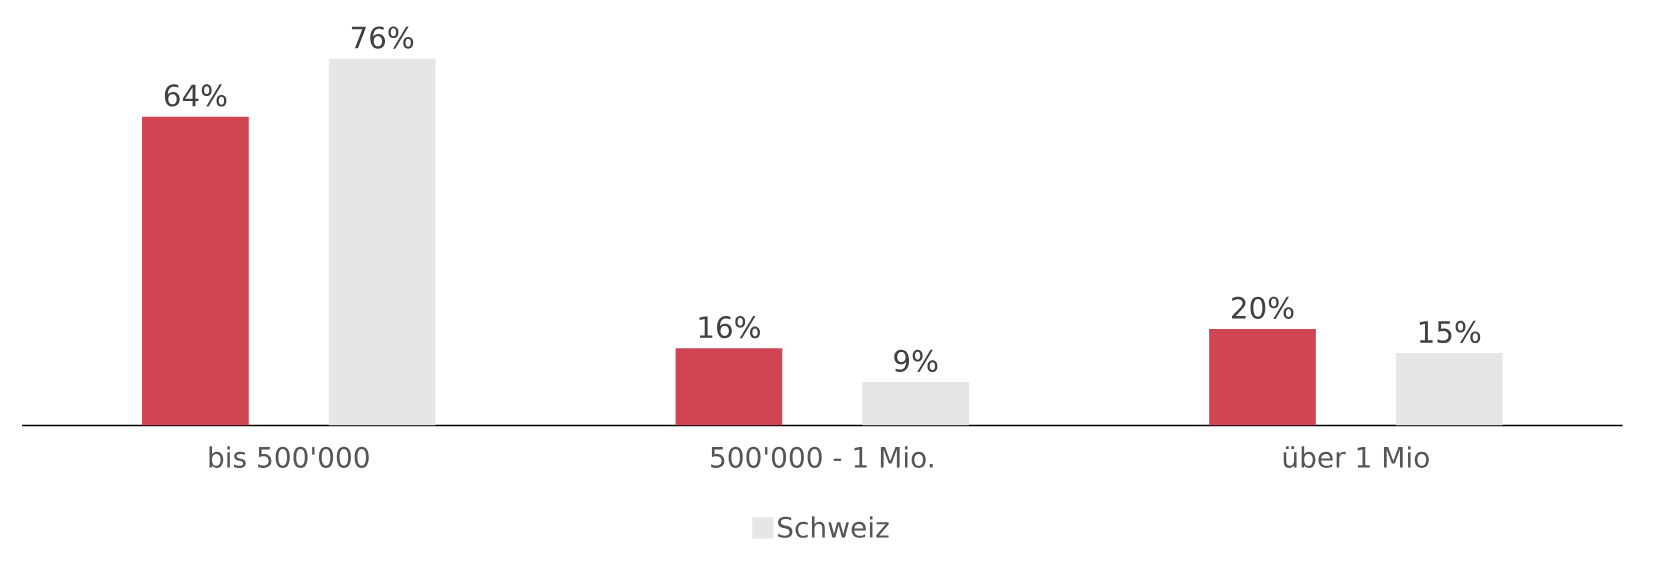 The width and height of the screenshot is (1678, 567). I want to click on data-label: 9%, so click(916, 361).